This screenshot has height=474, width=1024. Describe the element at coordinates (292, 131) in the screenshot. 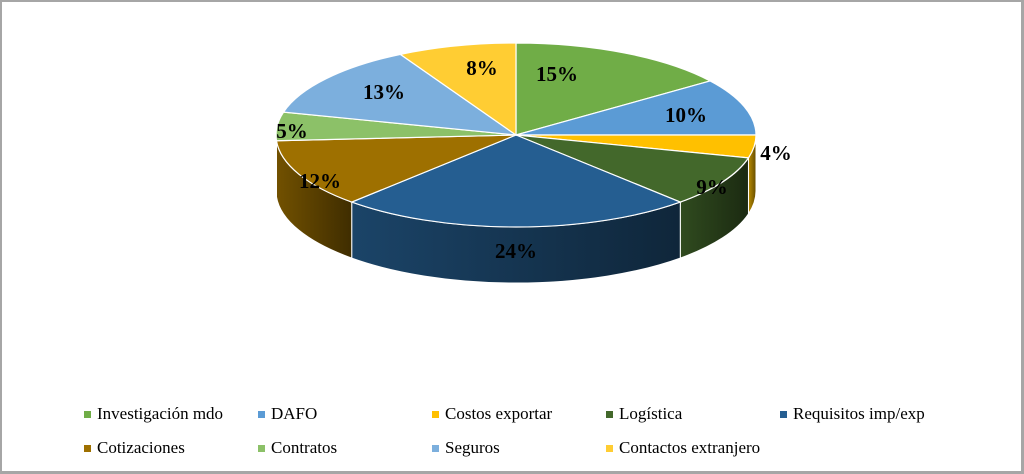

I see `data-label: 5%` at that location.